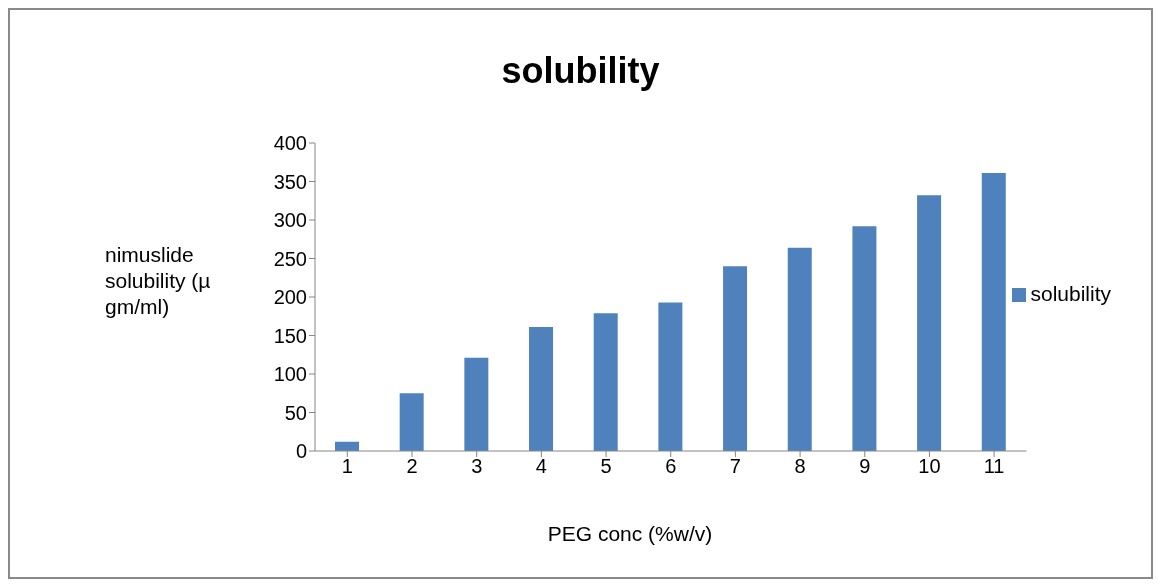 This screenshot has height=585, width=1159. I want to click on x-tick-label: 4, so click(541, 466).